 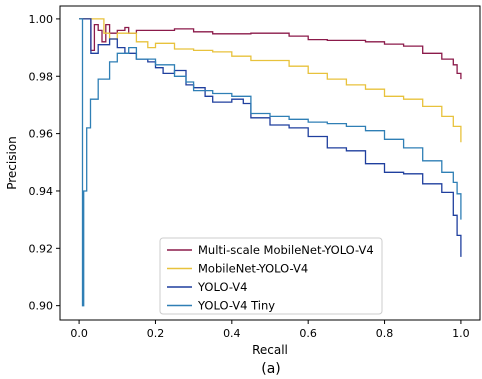 I want to click on legend-entry-label: Multi-scale MobileNet-YOLO-V4, so click(x=286, y=250).